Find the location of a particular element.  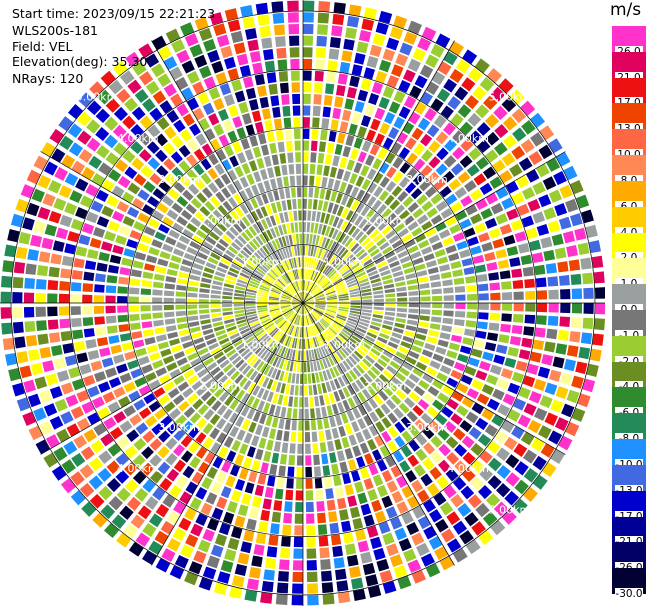

azimuth-spoke is located at coordinates (434, 378).